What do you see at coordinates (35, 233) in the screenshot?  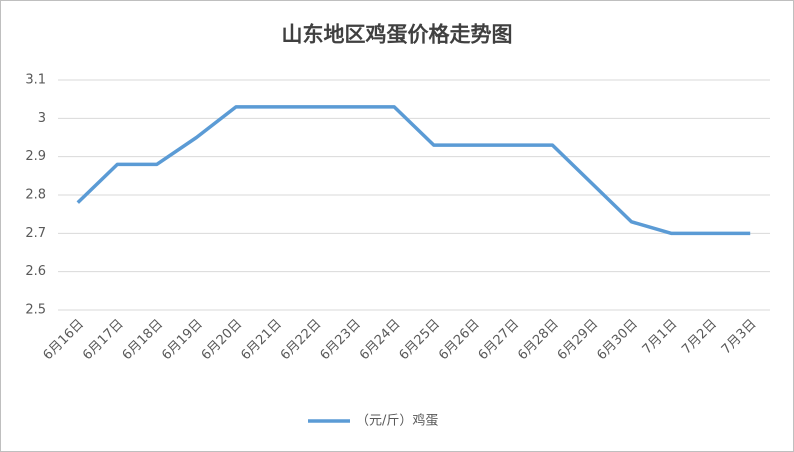 I see `y-tick-label: 2.7` at bounding box center [35, 233].